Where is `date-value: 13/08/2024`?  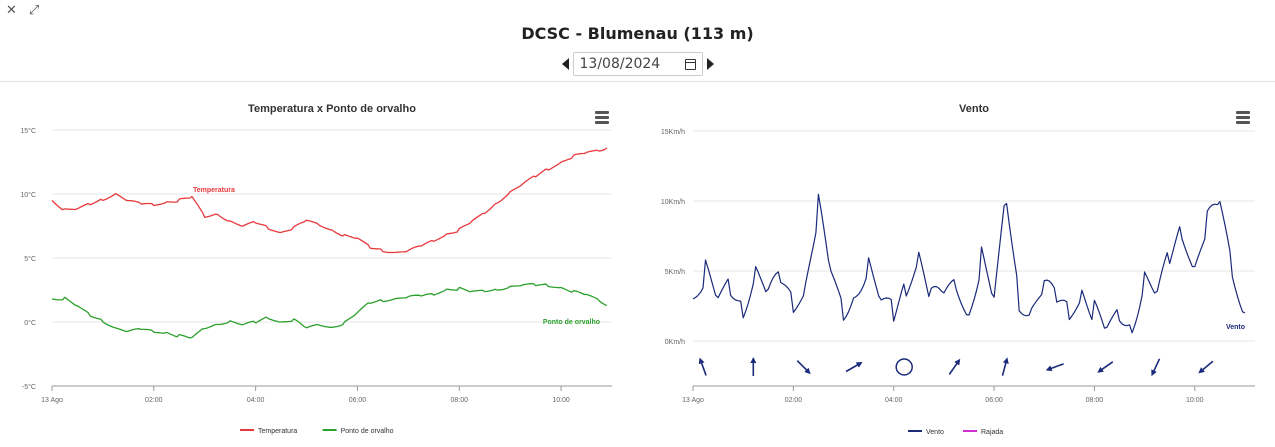
date-value: 13/08/2024 is located at coordinates (620, 64).